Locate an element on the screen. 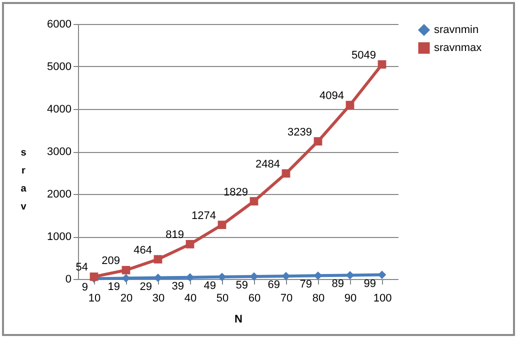 The height and width of the screenshot is (340, 519). data-label: 69 is located at coordinates (274, 285).